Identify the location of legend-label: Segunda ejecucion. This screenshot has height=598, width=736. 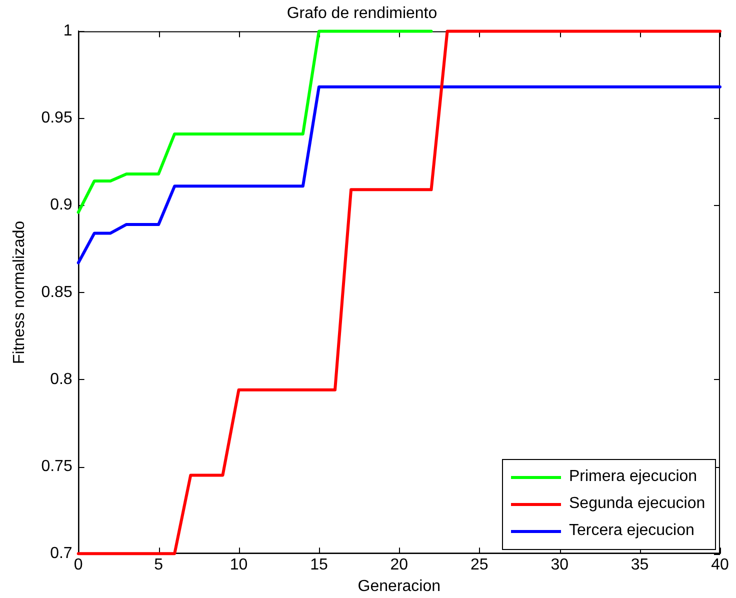
(637, 504).